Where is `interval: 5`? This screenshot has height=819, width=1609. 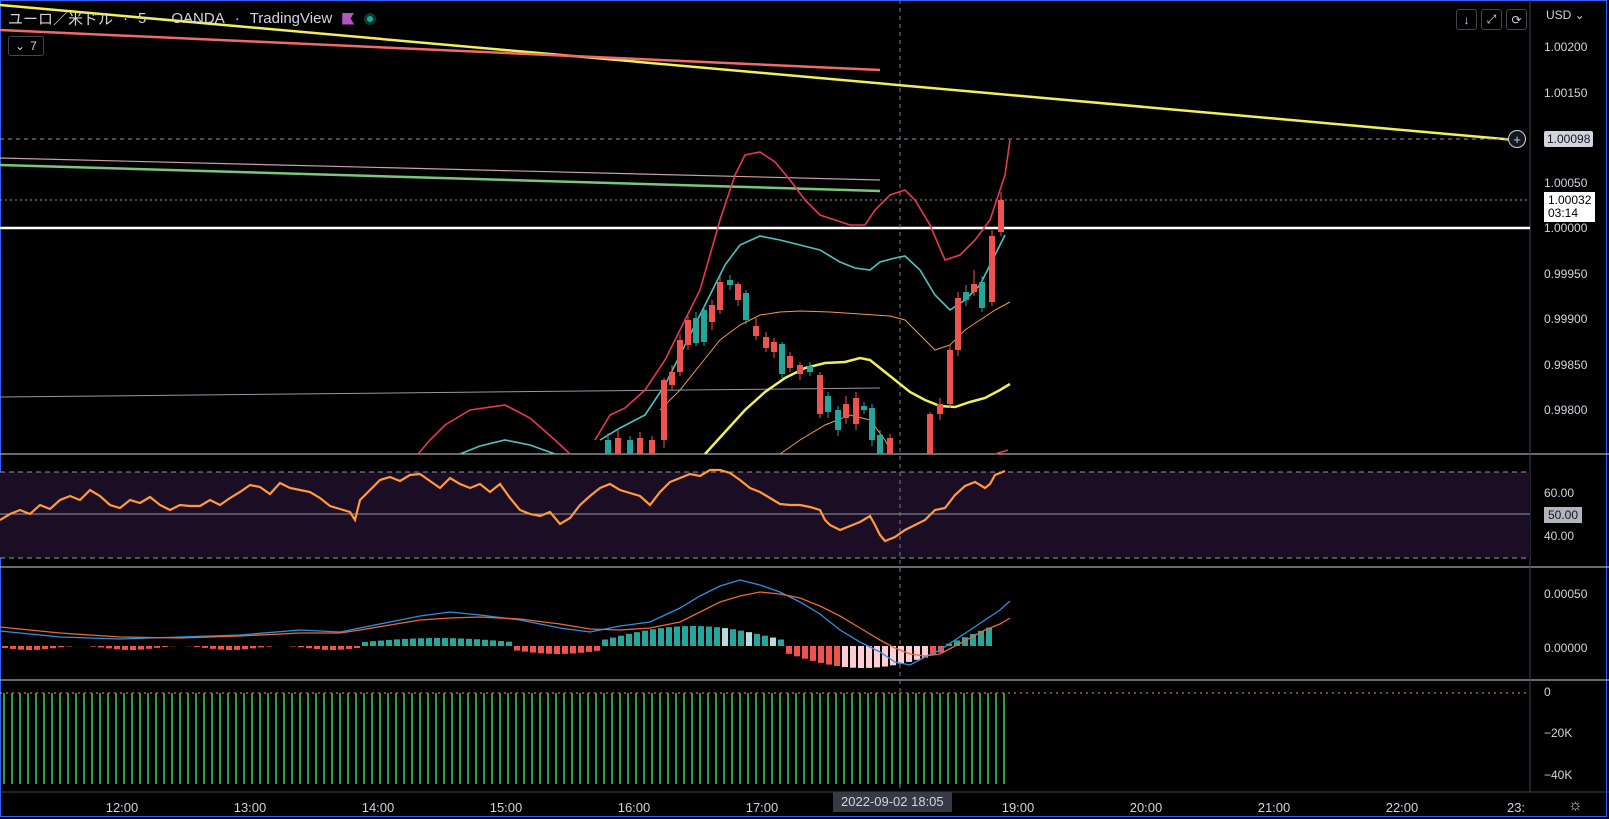
interval: 5 is located at coordinates (142, 18).